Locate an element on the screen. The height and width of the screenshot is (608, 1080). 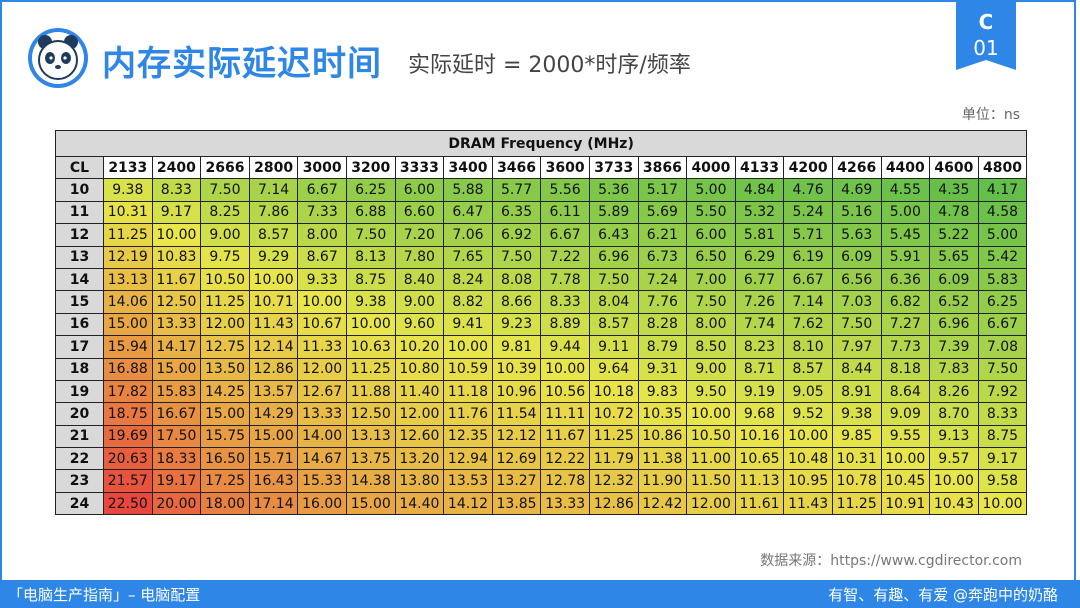
latency-cell: 10.48 is located at coordinates (808, 459).